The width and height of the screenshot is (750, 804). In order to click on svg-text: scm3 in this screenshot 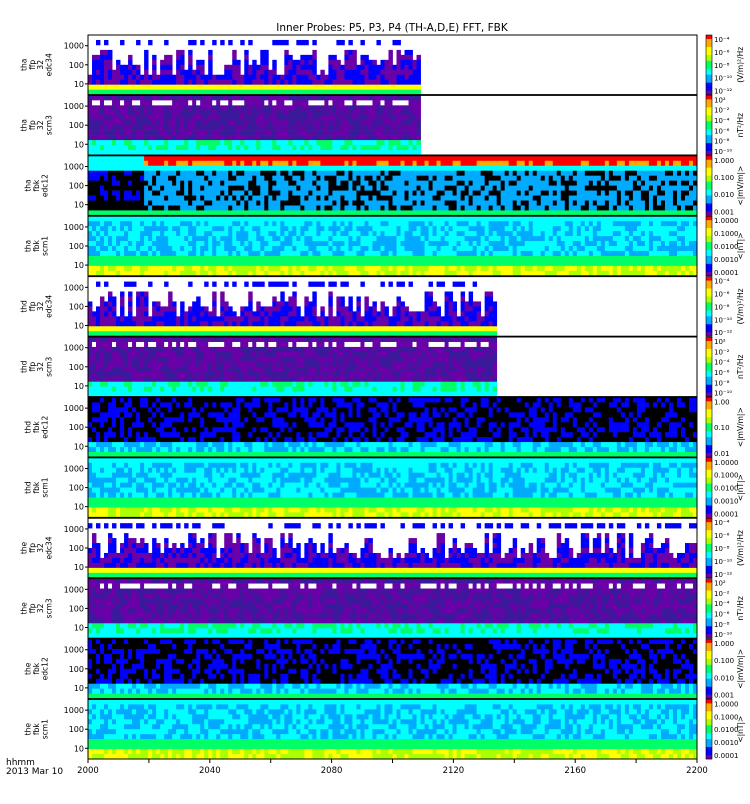, I will do `click(49, 125)`.